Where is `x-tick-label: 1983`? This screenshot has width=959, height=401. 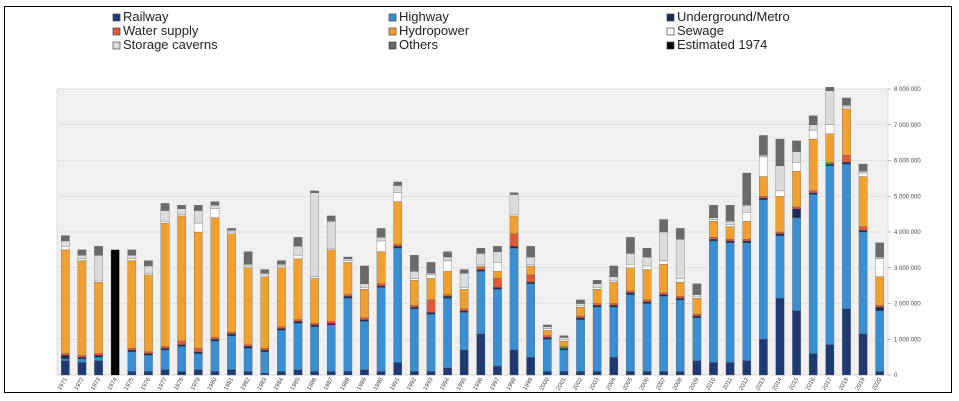 x-tick-label: 1983 is located at coordinates (263, 383).